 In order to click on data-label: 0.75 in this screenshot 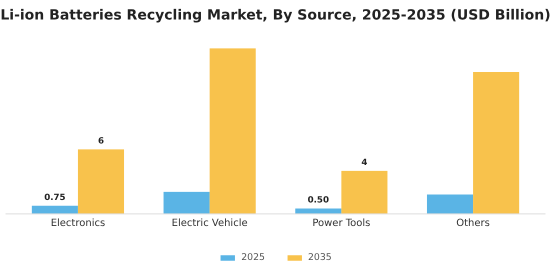, I will do `click(55, 197)`.